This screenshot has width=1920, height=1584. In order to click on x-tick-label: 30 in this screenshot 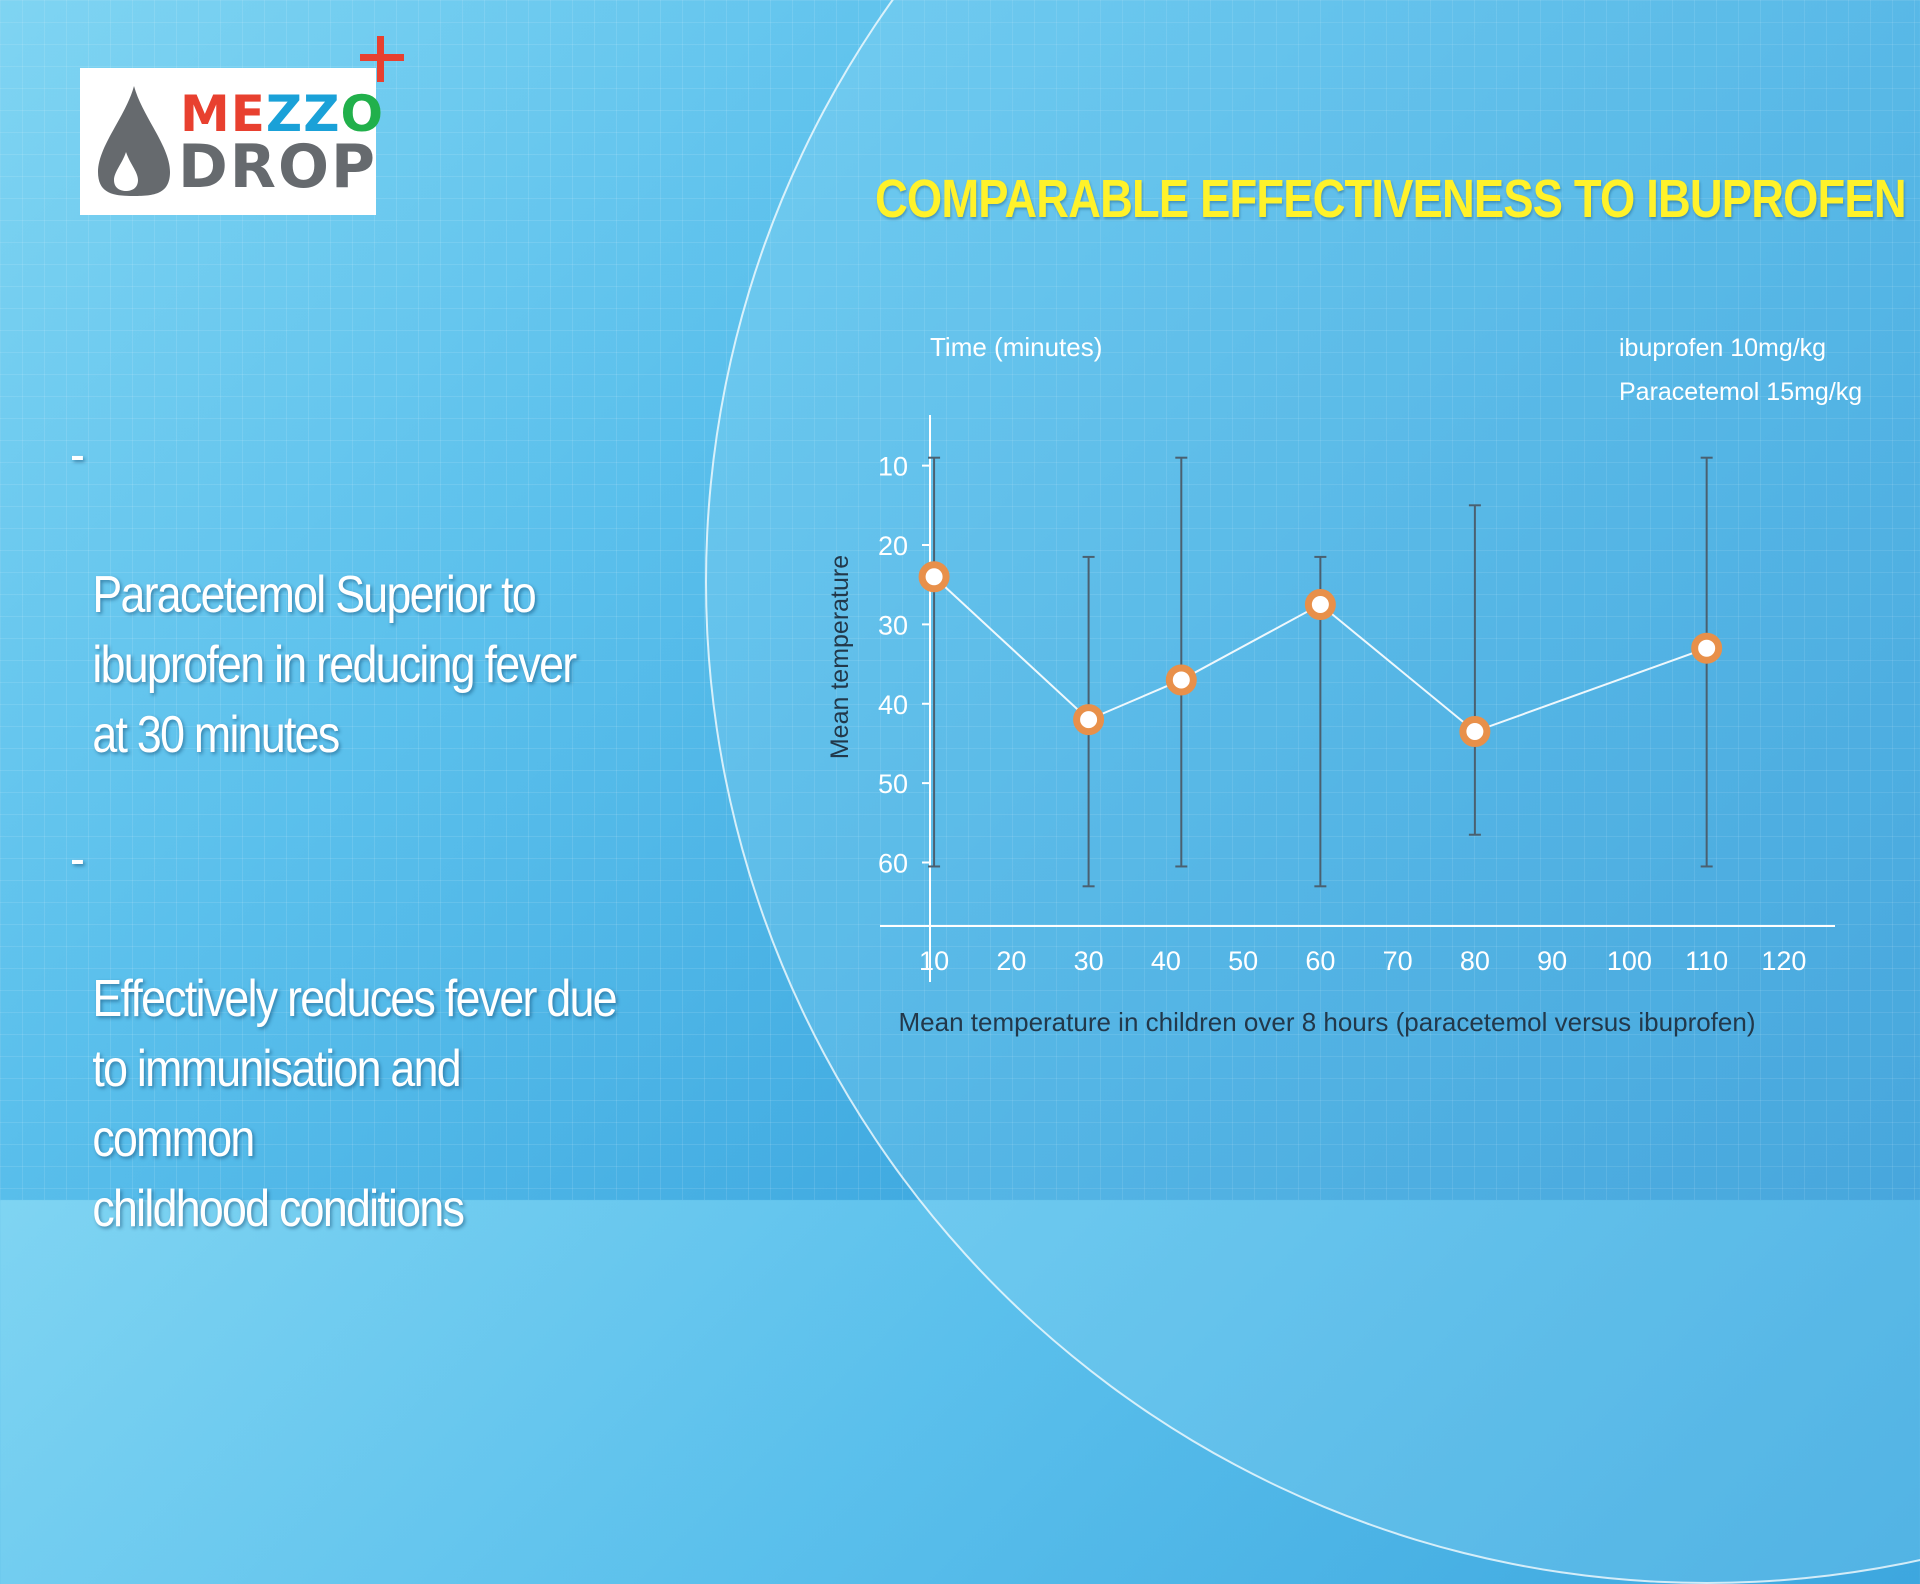, I will do `click(1089, 961)`.